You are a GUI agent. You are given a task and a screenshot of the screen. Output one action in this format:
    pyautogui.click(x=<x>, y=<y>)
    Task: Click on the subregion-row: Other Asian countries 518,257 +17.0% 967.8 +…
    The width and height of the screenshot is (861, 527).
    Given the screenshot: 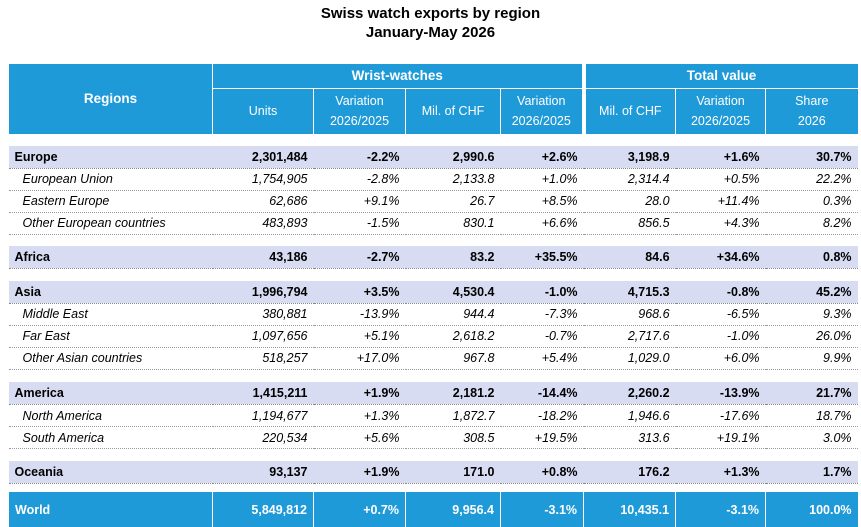 What is the action you would take?
    pyautogui.click(x=433, y=358)
    